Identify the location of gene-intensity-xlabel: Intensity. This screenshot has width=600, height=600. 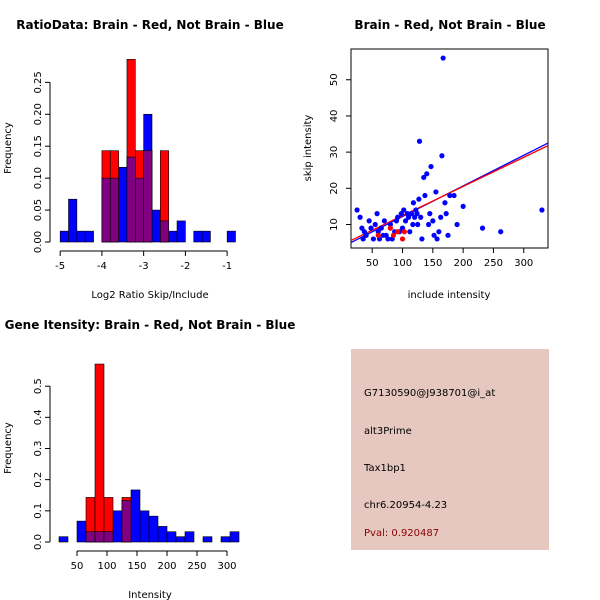
(150, 595).